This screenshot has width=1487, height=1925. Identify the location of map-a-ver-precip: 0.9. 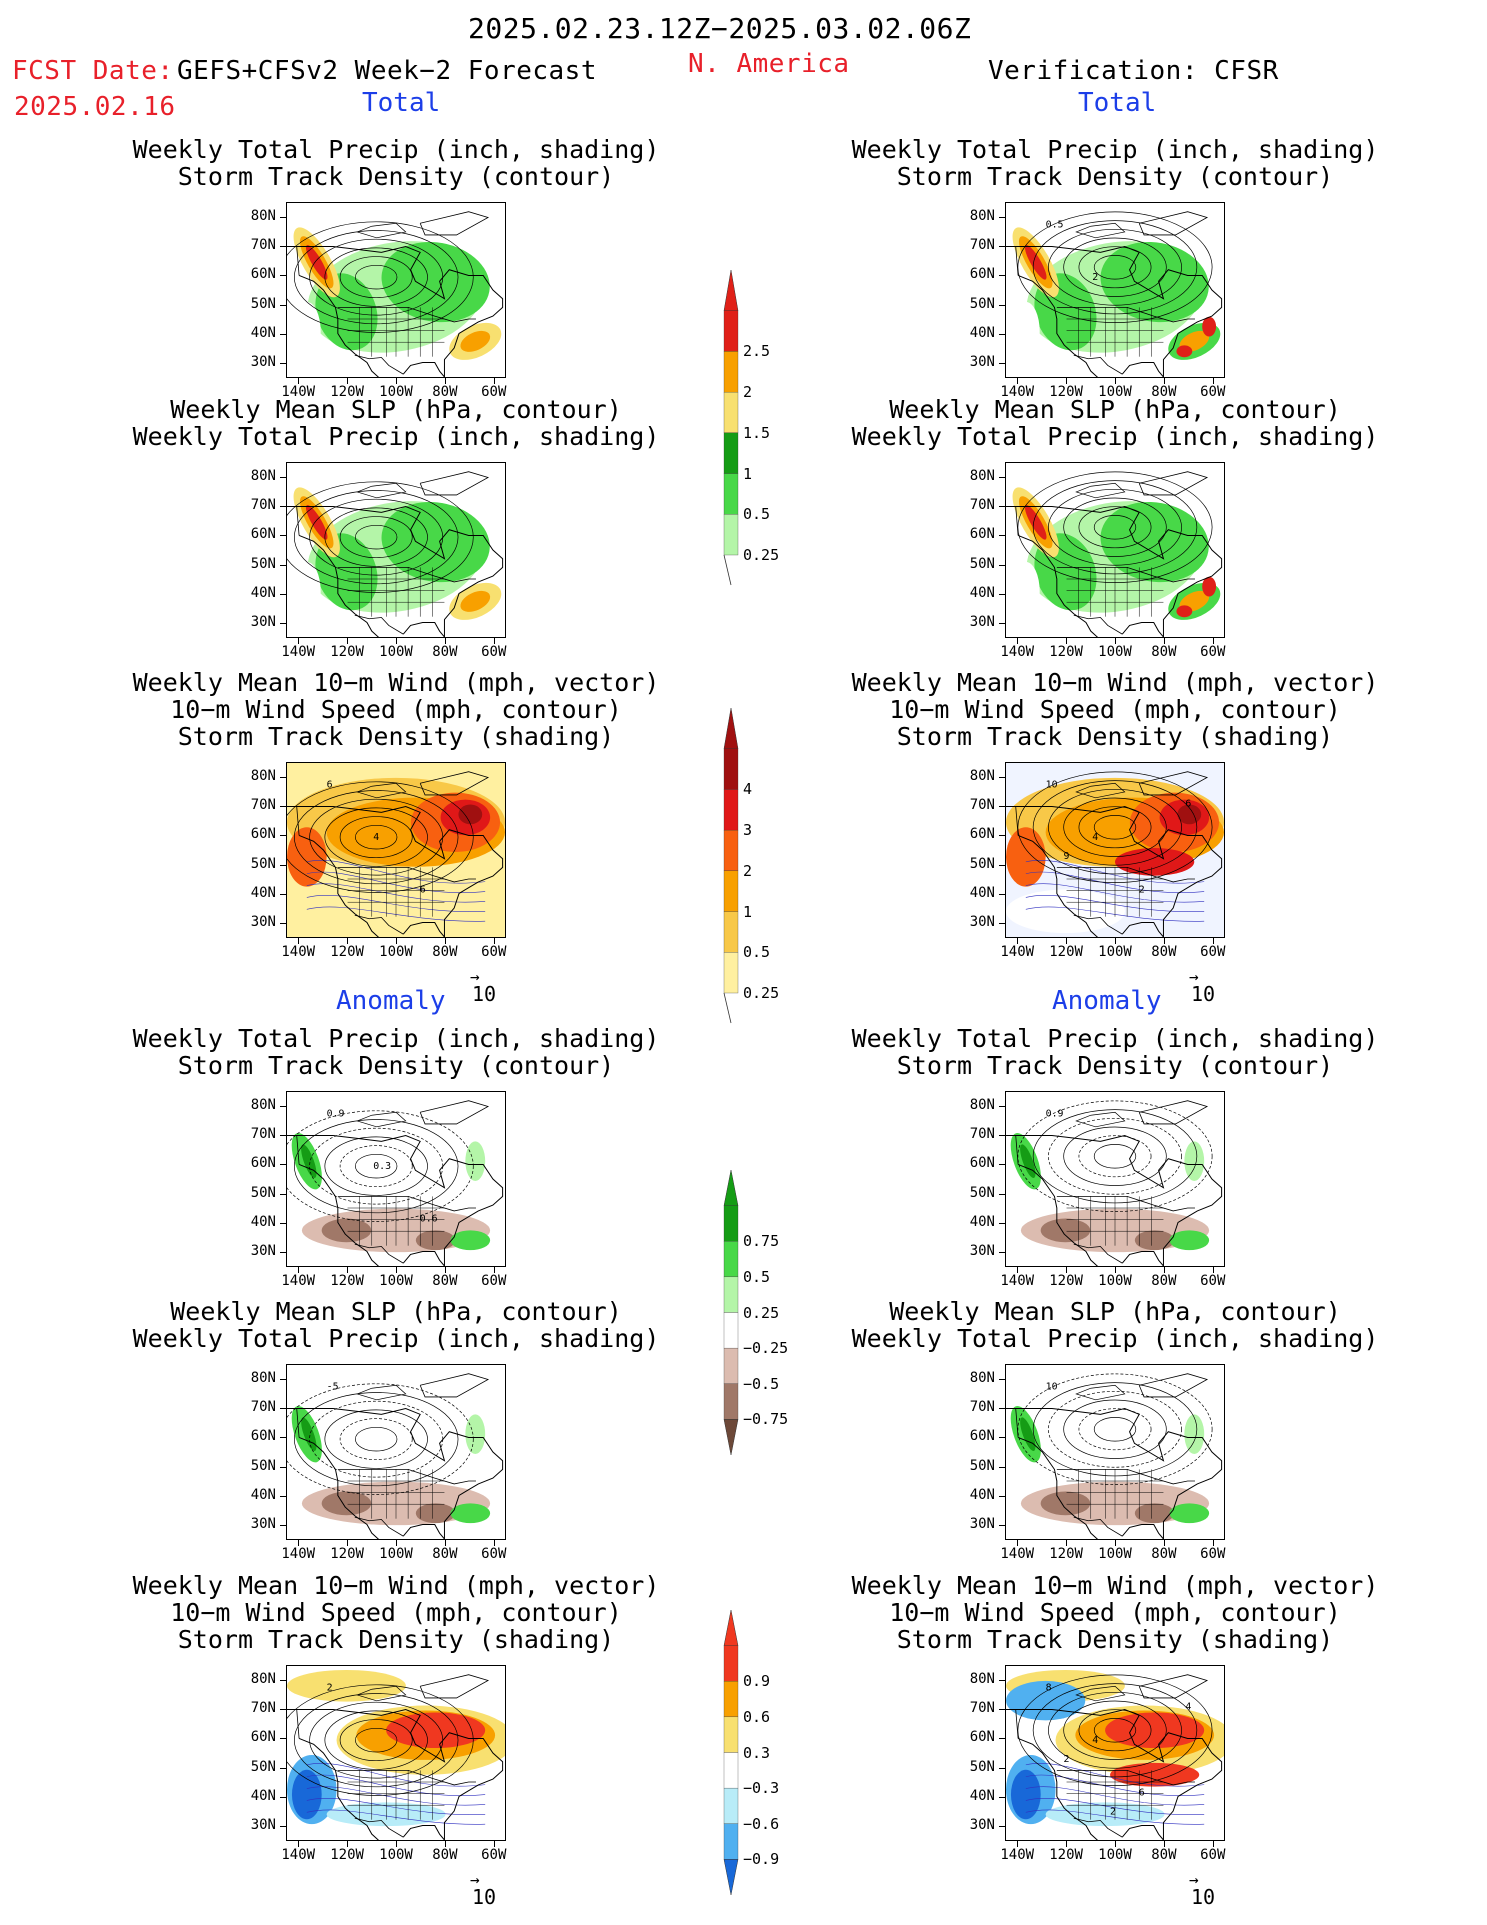
(1115, 1179).